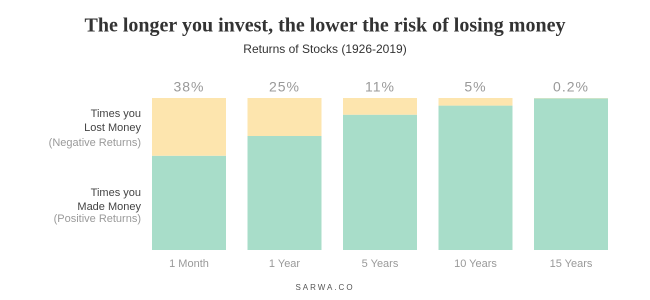 This screenshot has height=300, width=650. Describe the element at coordinates (571, 264) in the screenshot. I see `x-tick-label: 15 Years` at that location.